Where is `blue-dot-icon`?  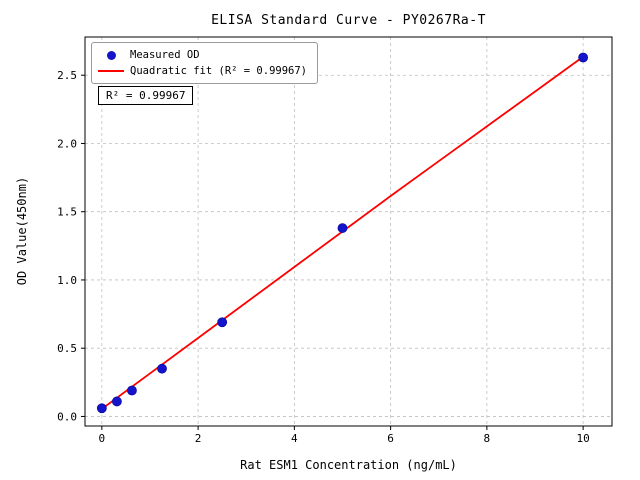 blue-dot-icon is located at coordinates (111, 55).